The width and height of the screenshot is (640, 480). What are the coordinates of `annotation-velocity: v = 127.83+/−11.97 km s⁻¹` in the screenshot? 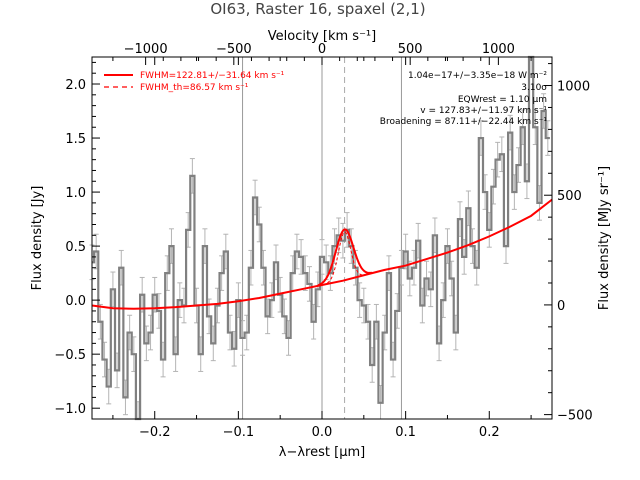 It's located at (483, 111).